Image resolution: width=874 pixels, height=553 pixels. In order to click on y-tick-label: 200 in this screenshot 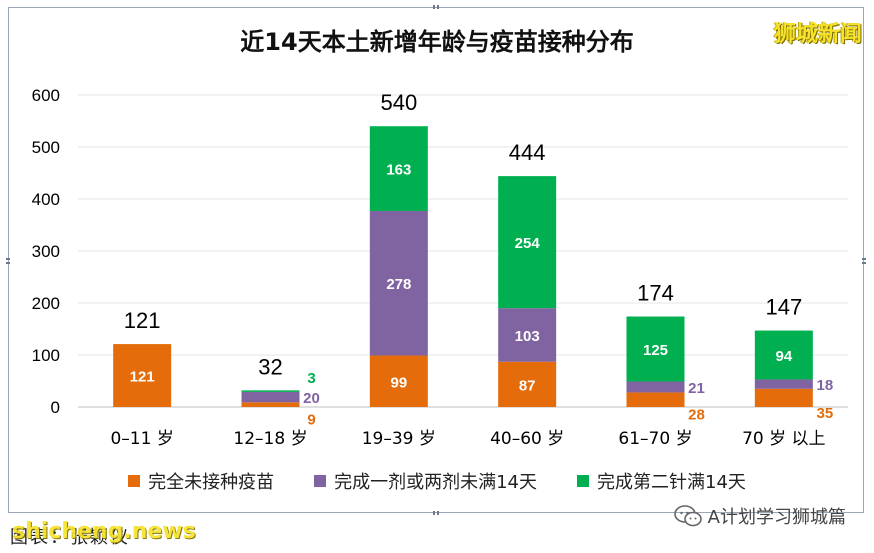, I will do `click(46, 303)`.